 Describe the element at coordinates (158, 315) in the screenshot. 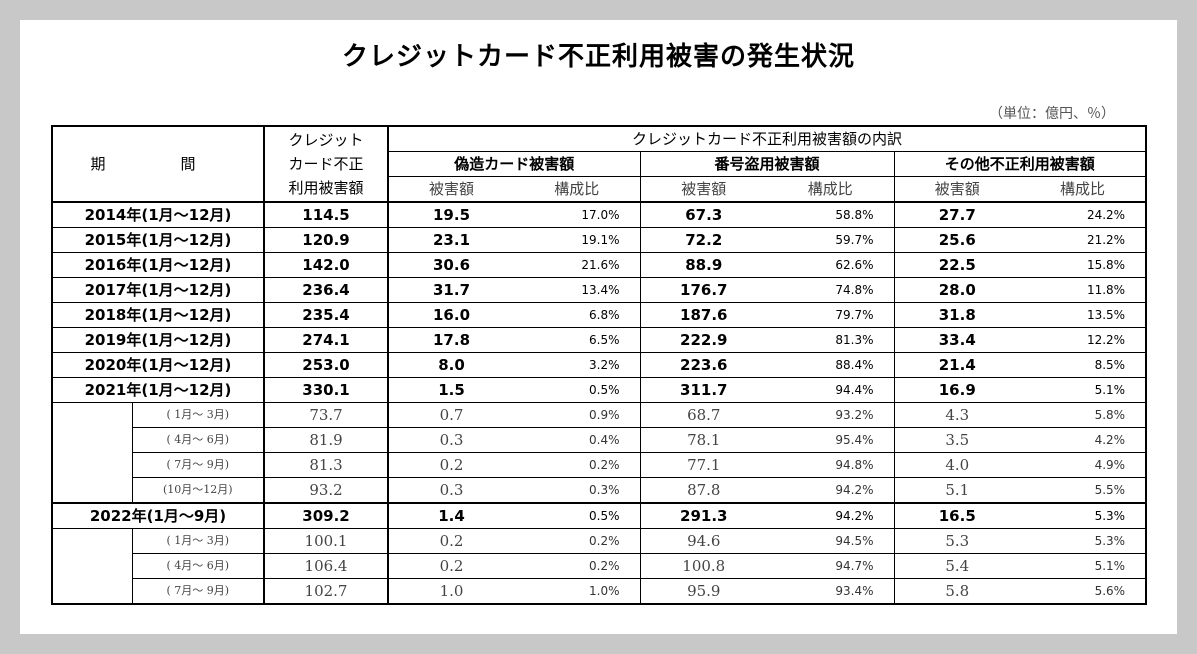

I see `period-label: 2018年(1月～12月)` at that location.